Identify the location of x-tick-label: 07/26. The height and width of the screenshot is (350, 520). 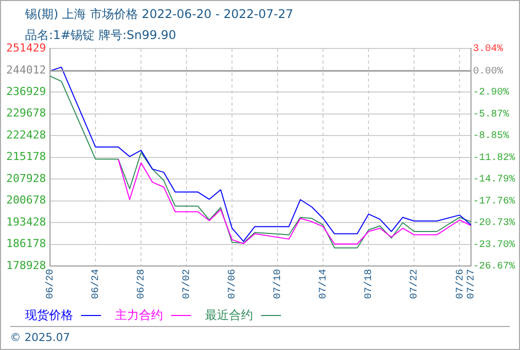
(460, 284).